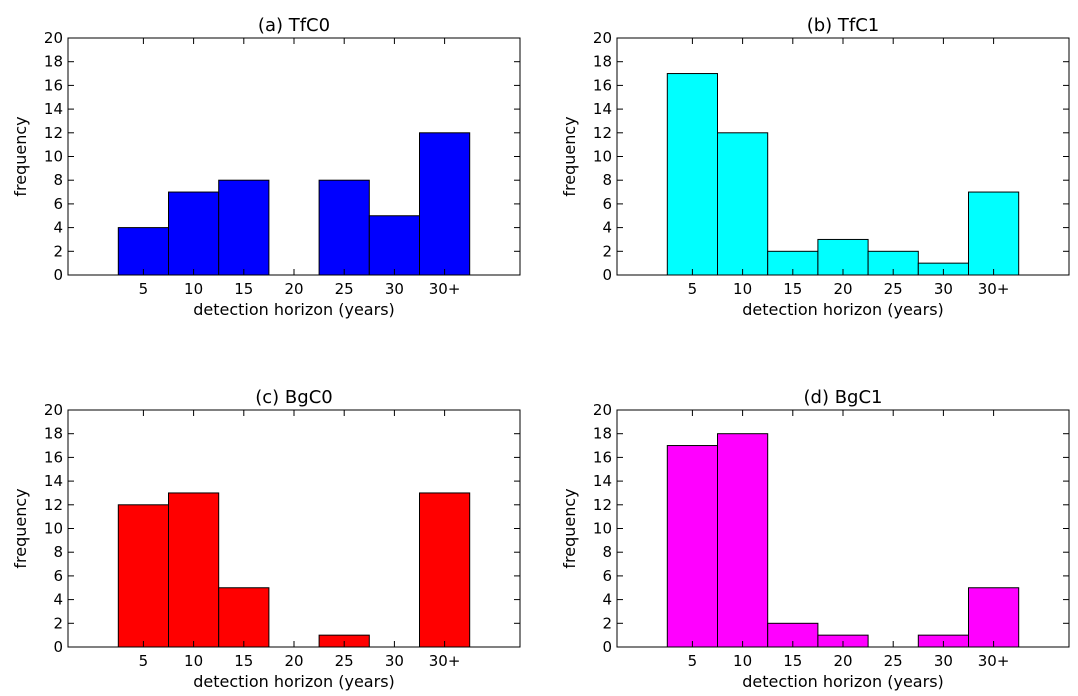  I want to click on chart-title: (a) TfC0, so click(294, 25).